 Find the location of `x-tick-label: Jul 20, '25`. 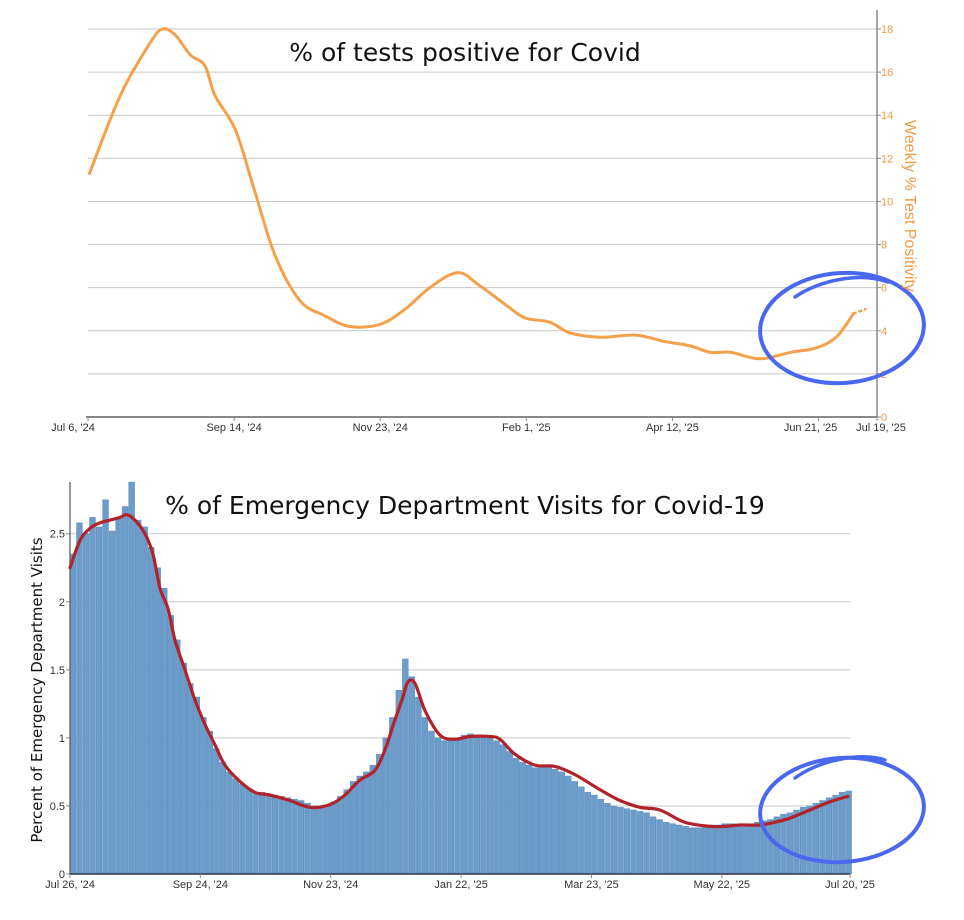

x-tick-label: Jul 20, '25 is located at coordinates (850, 885).